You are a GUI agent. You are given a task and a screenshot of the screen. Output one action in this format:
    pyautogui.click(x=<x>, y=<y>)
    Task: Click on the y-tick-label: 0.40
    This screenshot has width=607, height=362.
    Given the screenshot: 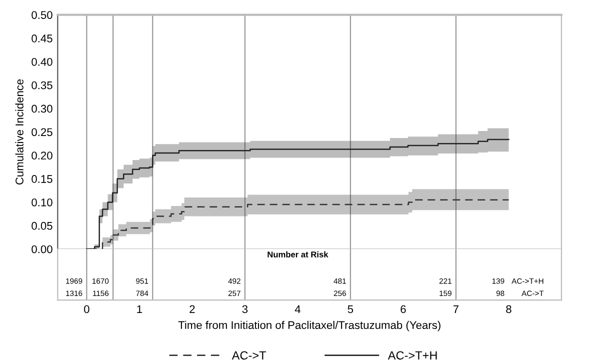 What is the action you would take?
    pyautogui.click(x=42, y=62)
    